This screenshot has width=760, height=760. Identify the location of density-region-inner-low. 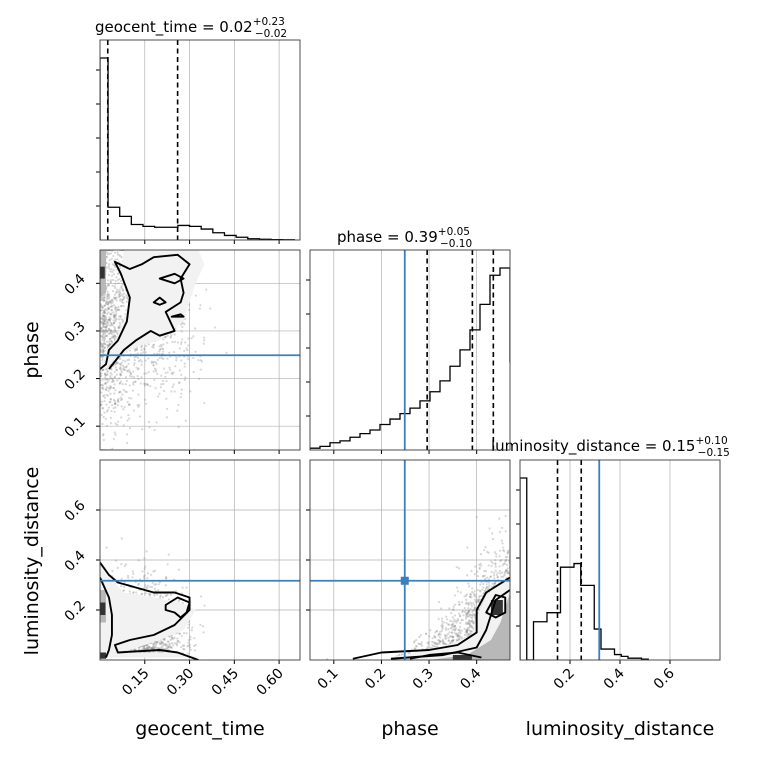
(462, 657).